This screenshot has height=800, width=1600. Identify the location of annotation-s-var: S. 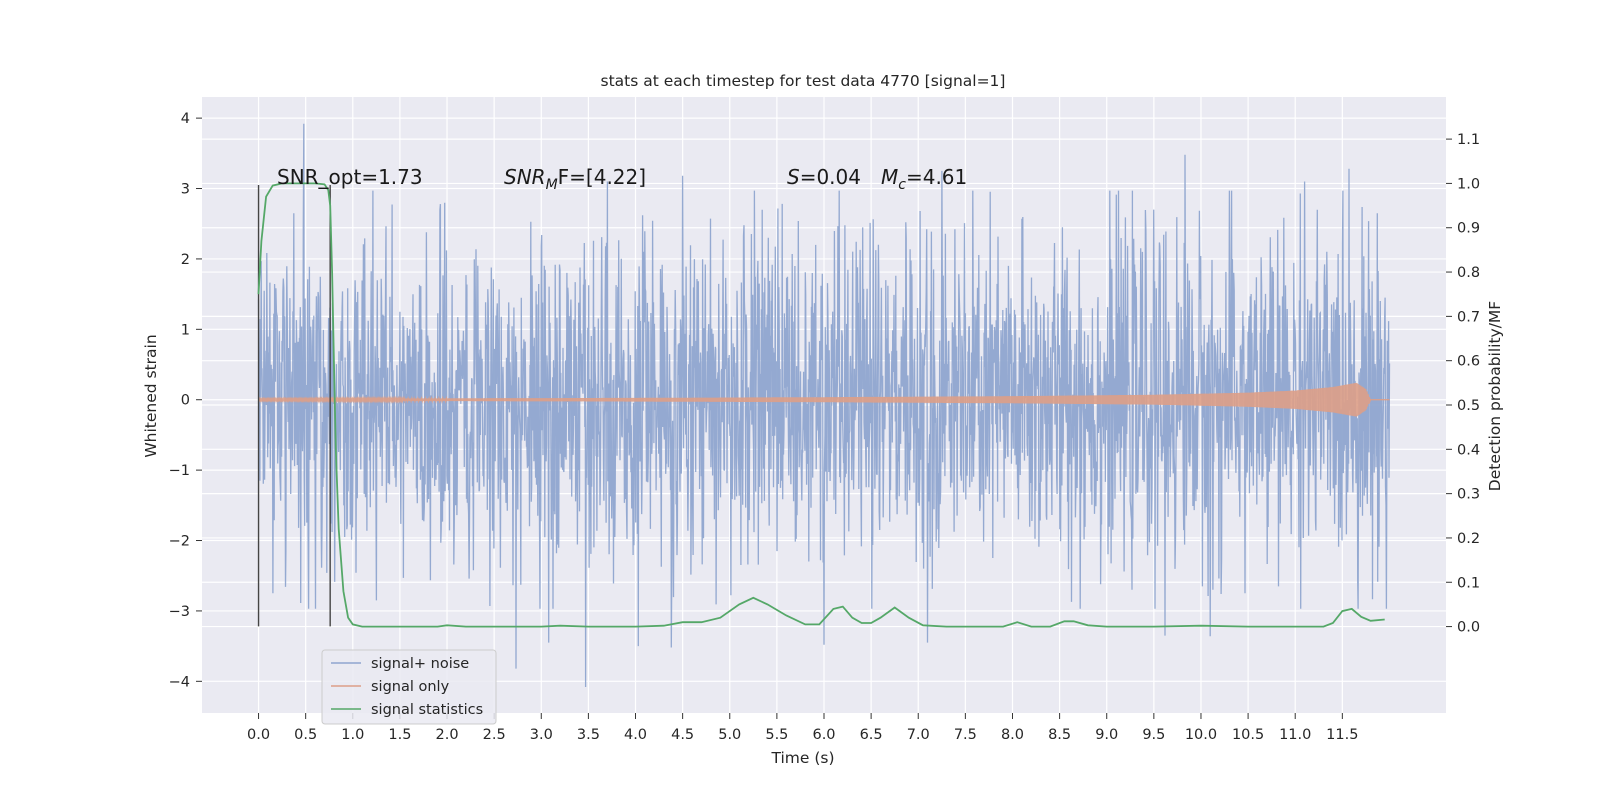
(793, 177).